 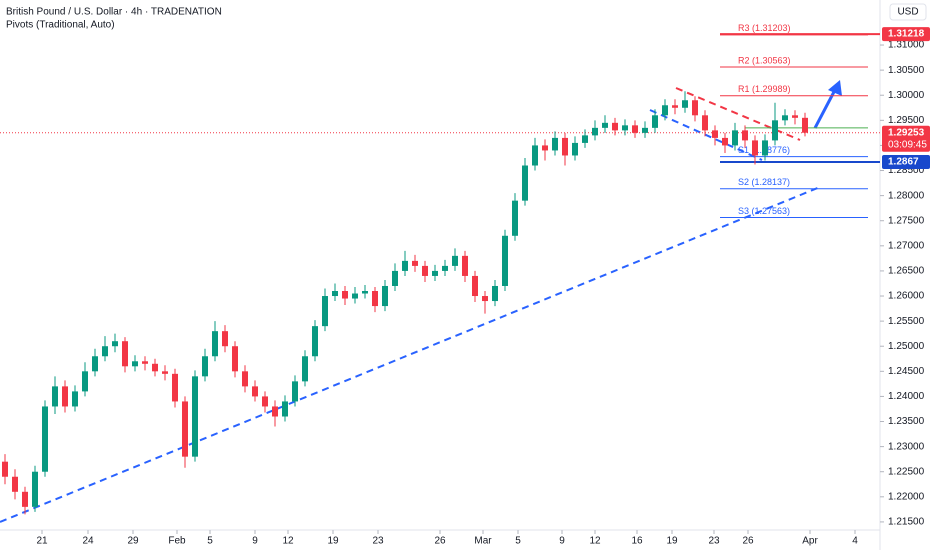 I want to click on y-tick-label: 1.21500, so click(x=906, y=522).